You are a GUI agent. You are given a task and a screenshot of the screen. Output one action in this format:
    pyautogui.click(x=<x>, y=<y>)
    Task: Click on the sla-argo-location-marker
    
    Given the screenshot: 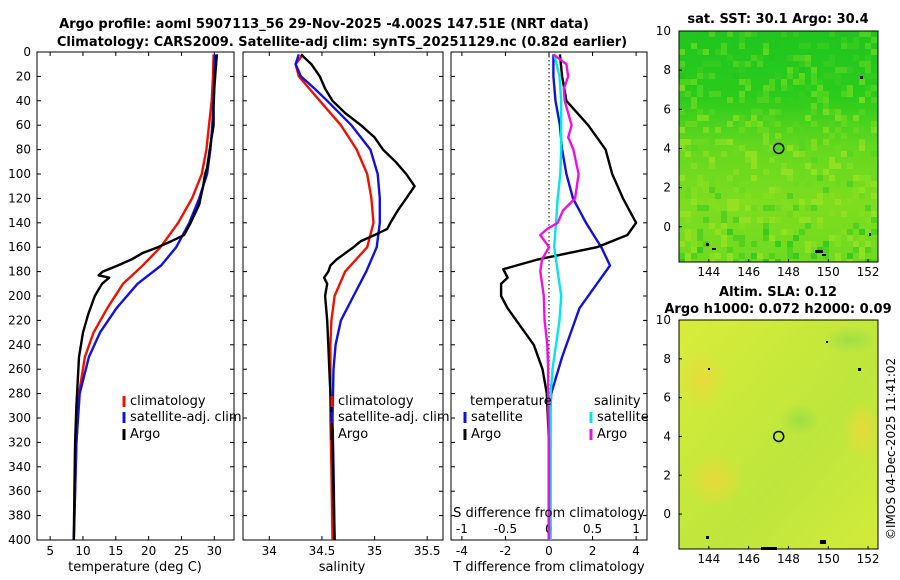 What is the action you would take?
    pyautogui.click(x=778, y=436)
    